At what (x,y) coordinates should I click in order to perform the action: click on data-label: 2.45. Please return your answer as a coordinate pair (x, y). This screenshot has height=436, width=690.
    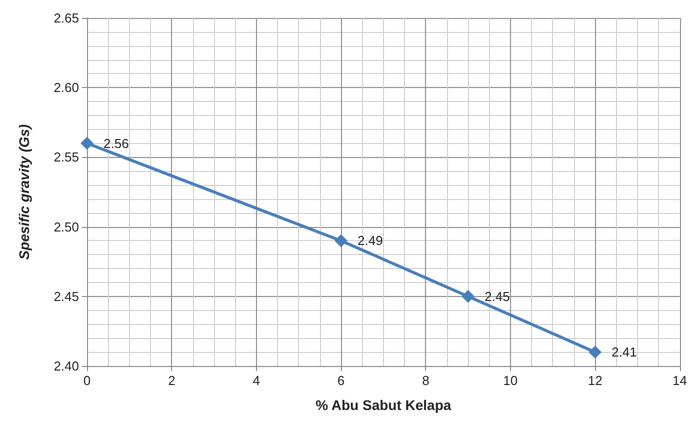
    Looking at the image, I should click on (497, 296).